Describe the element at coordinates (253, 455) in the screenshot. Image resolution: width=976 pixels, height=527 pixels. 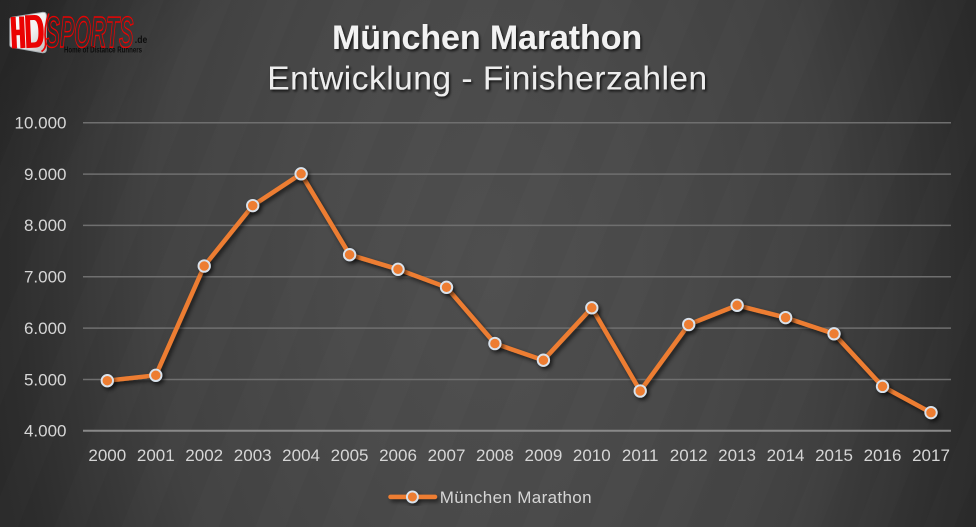
I see `svg-text: 2003` at that location.